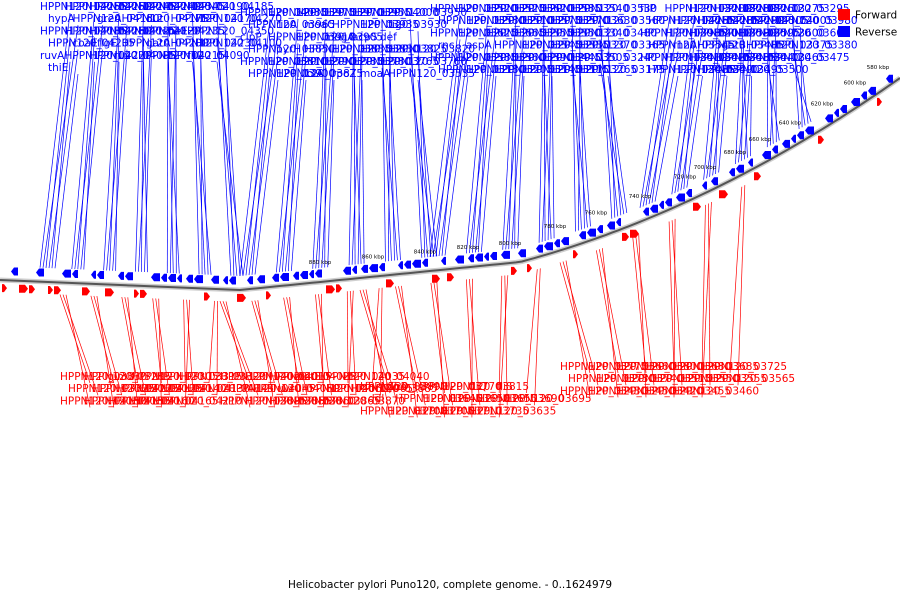 This screenshot has height=600, width=900. I want to click on reverse-gene-label: HPPN120_03545, so click(691, 46).